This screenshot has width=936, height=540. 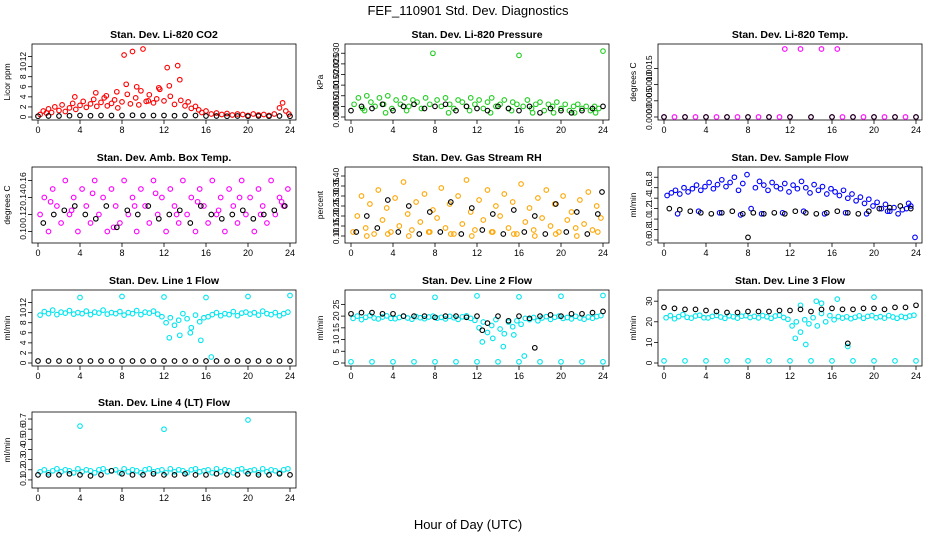 What do you see at coordinates (603, 376) in the screenshot?
I see `x-tick-label: 24` at bounding box center [603, 376].